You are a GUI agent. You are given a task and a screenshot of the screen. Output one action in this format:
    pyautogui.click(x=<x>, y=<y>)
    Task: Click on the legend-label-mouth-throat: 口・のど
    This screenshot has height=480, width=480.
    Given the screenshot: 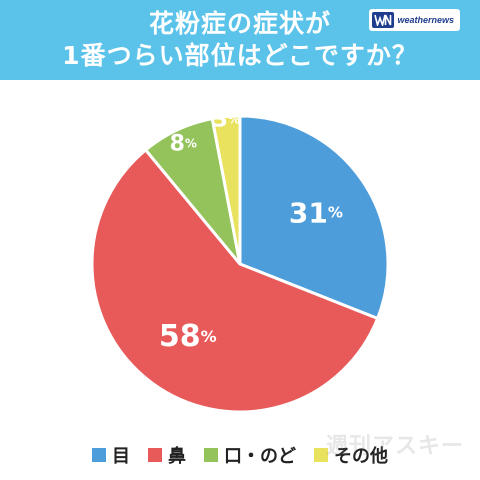 What is the action you would take?
    pyautogui.click(x=260, y=456)
    